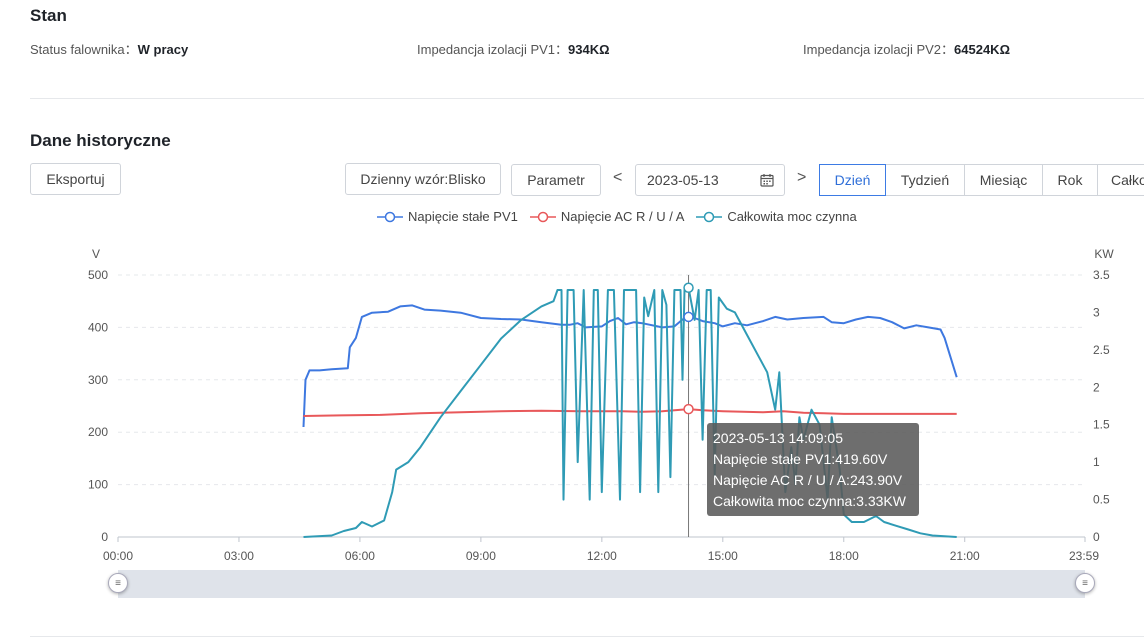 This screenshot has height=638, width=1144. What do you see at coordinates (709, 216) in the screenshot?
I see `legend-power-marker-icon` at bounding box center [709, 216].